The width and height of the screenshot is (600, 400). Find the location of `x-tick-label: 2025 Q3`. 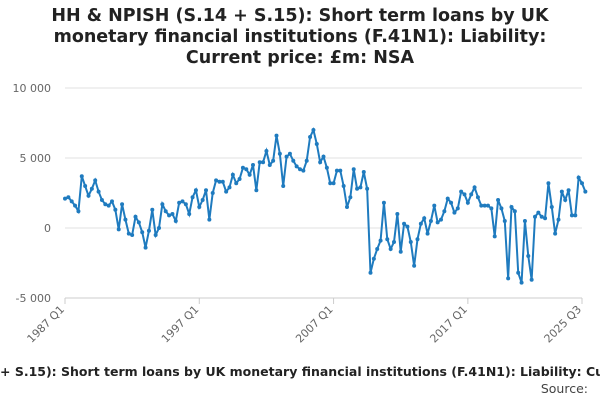

x-tick-label: 2025 Q3 is located at coordinates (563, 324).